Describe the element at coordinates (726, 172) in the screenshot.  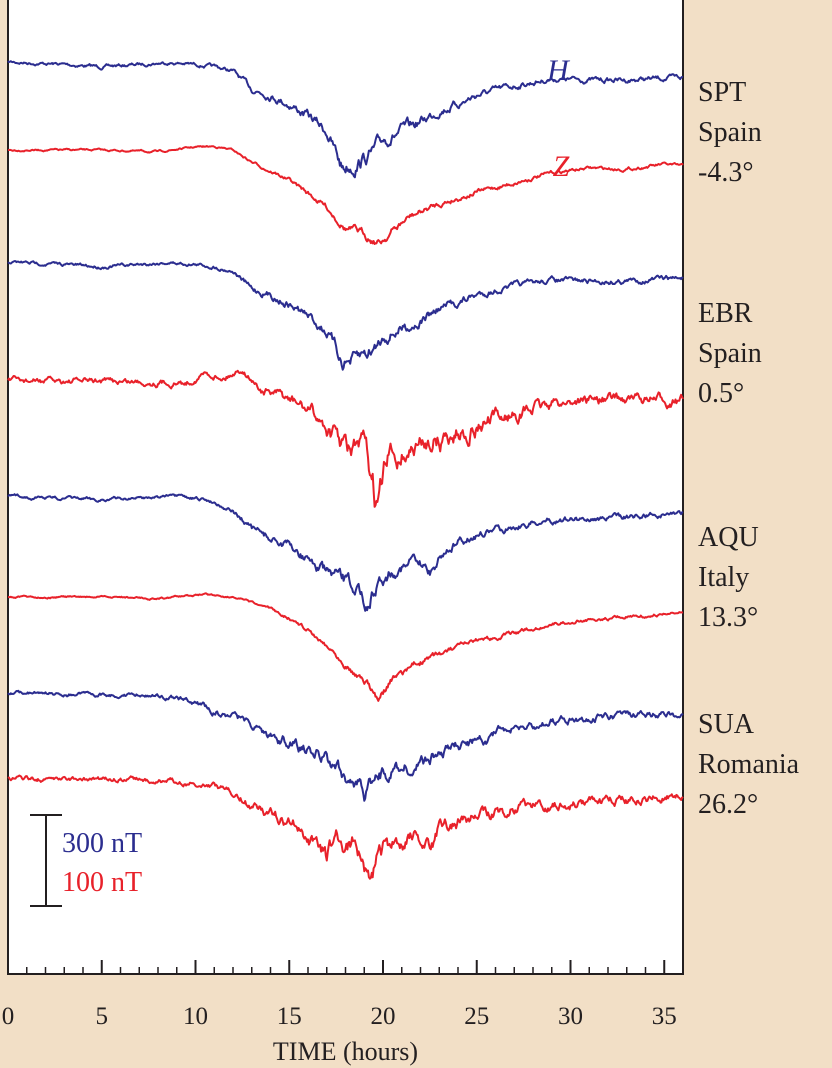
I see `station-latitude: -4.3°` at that location.